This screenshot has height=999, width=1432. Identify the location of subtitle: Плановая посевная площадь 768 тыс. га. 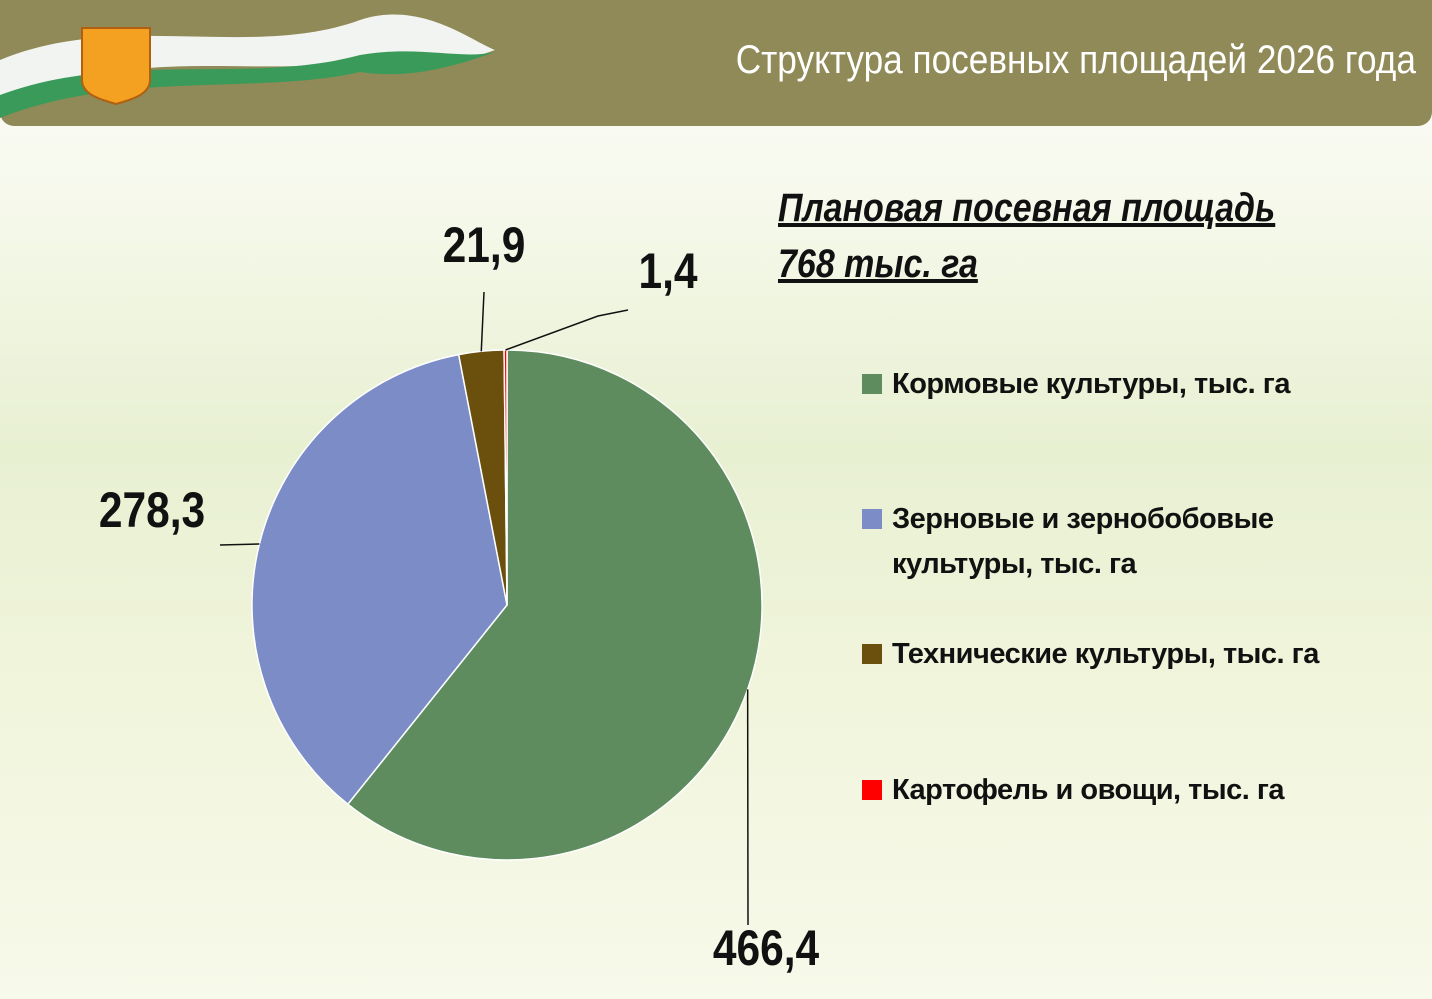
(1026, 236).